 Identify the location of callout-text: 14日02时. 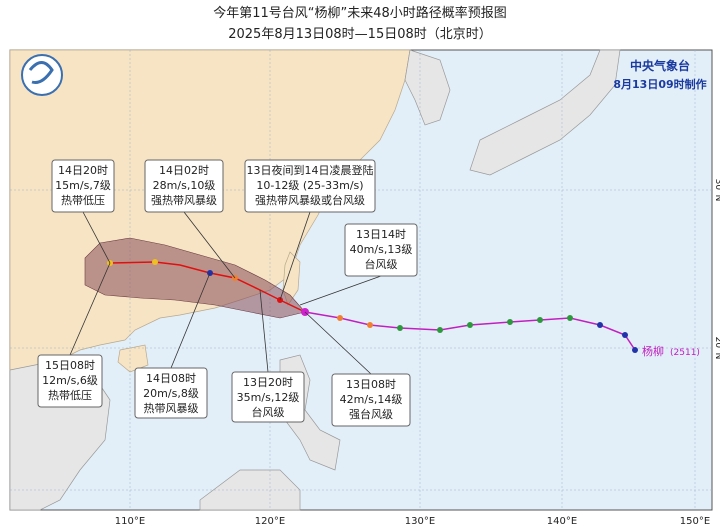
(184, 170).